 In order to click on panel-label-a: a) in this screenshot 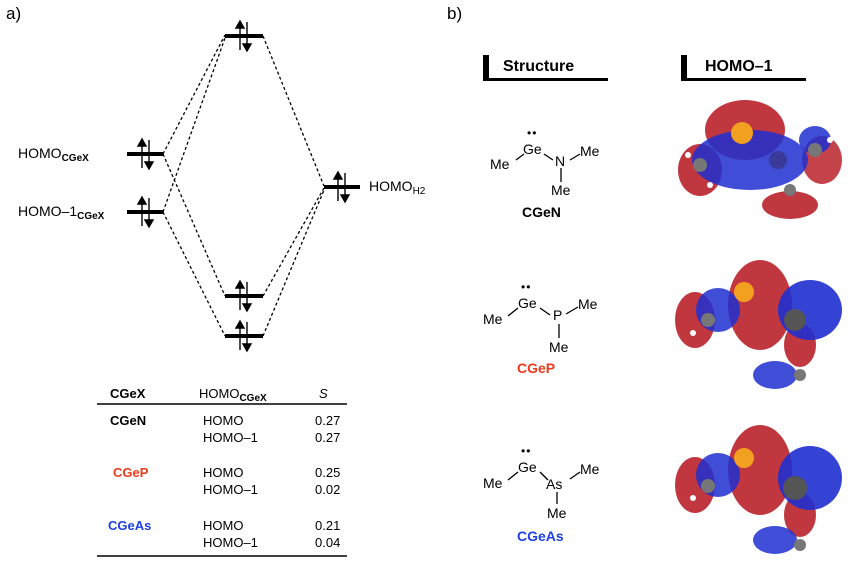, I will do `click(14, 13)`.